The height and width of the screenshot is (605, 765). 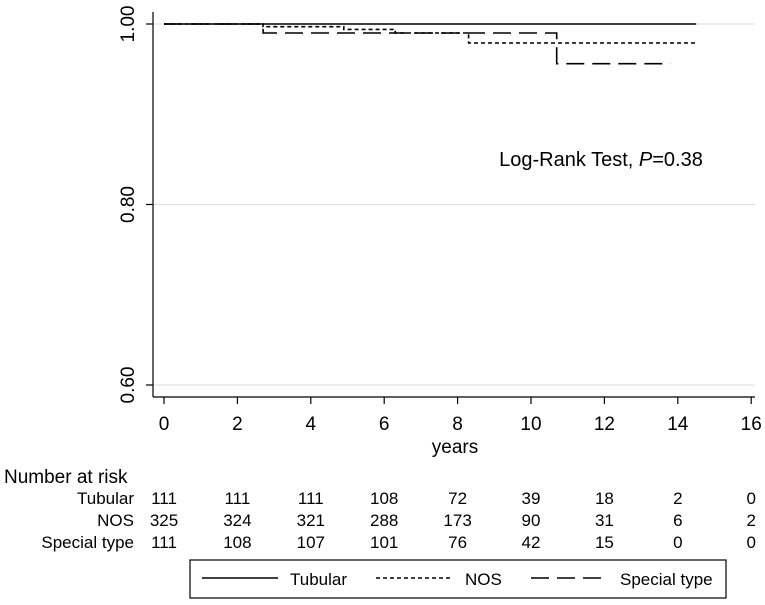 I want to click on survival-curves, so click(x=430, y=44).